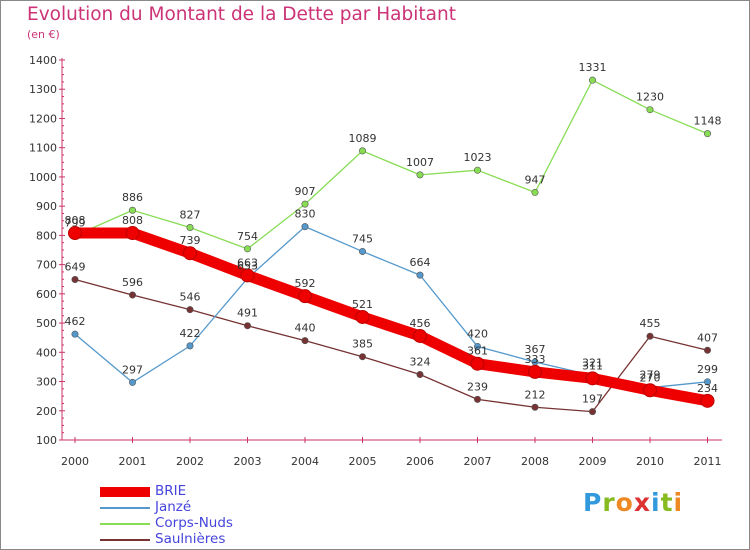 Image resolution: width=750 pixels, height=550 pixels. Describe the element at coordinates (650, 323) in the screenshot. I see `data-label: 455` at that location.